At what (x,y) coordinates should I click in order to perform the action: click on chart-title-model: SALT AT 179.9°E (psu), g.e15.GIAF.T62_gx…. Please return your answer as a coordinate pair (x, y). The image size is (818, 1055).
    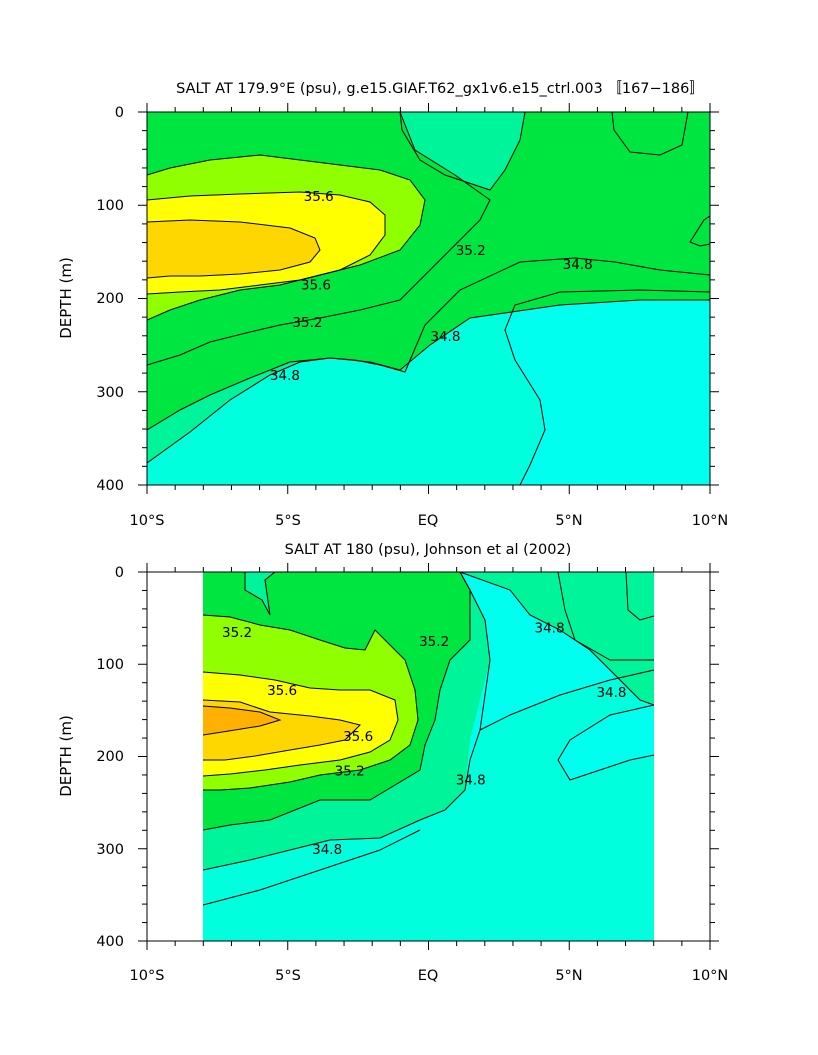
    Looking at the image, I should click on (440, 88).